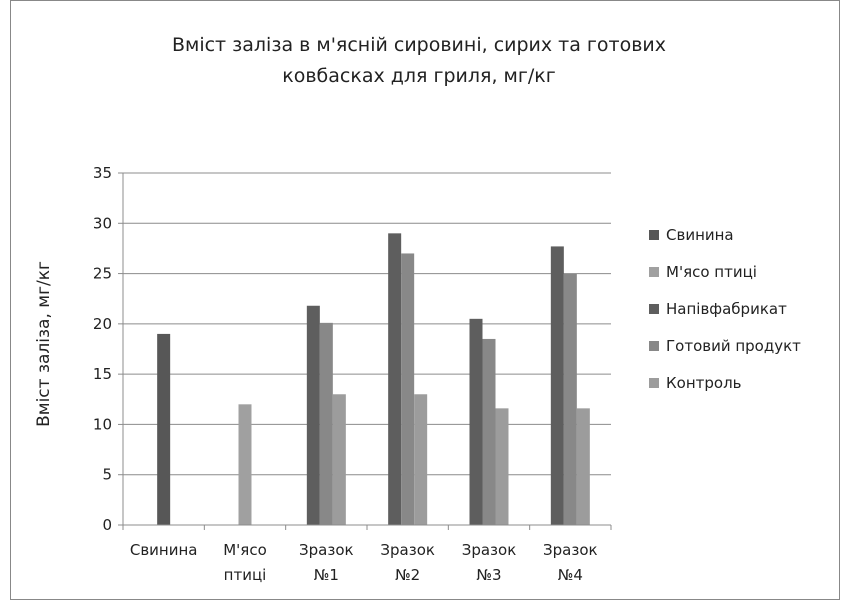 The width and height of the screenshot is (845, 604). What do you see at coordinates (407, 575) in the screenshot?
I see `x-tick-label: №2` at bounding box center [407, 575].